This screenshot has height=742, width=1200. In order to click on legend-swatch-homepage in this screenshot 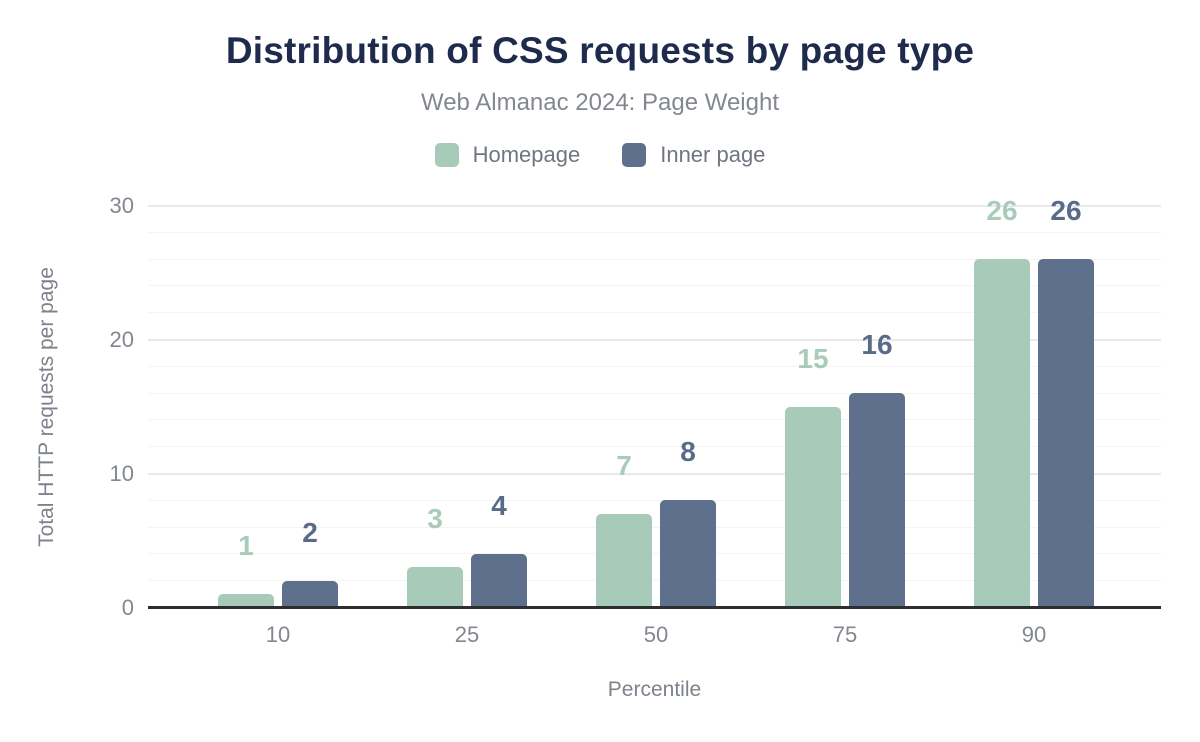, I will do `click(446, 155)`.